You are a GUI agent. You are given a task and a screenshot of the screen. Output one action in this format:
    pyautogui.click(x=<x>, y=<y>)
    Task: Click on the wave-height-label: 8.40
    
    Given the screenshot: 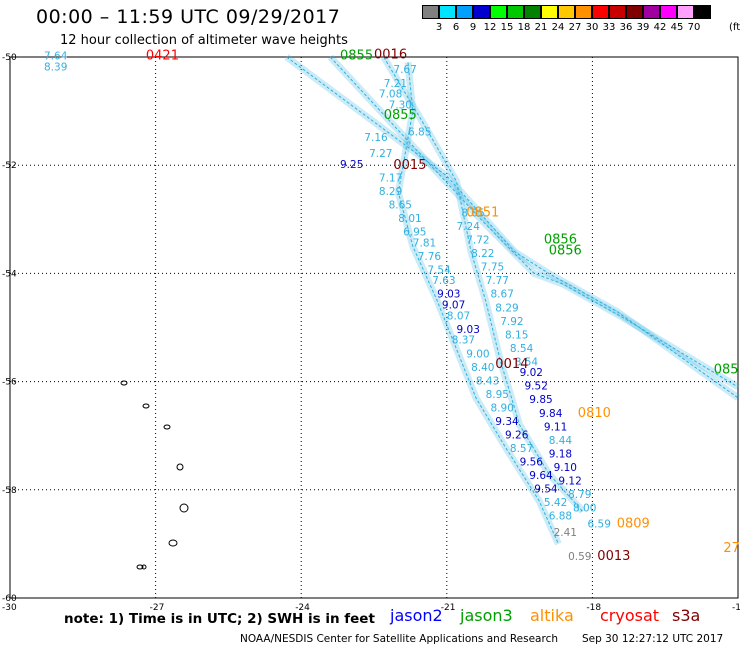 What is the action you would take?
    pyautogui.click(x=482, y=368)
    